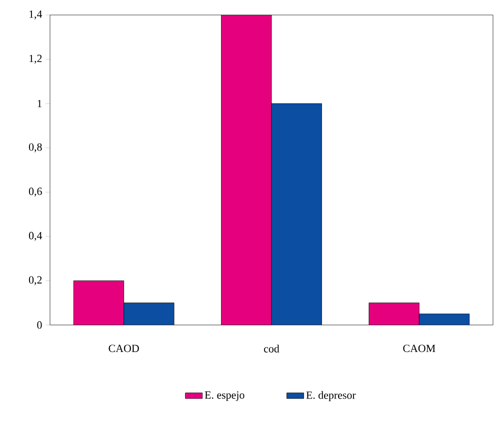 This screenshot has height=439, width=503. Describe the element at coordinates (40, 104) in the screenshot. I see `y-tick-label: 1` at that location.